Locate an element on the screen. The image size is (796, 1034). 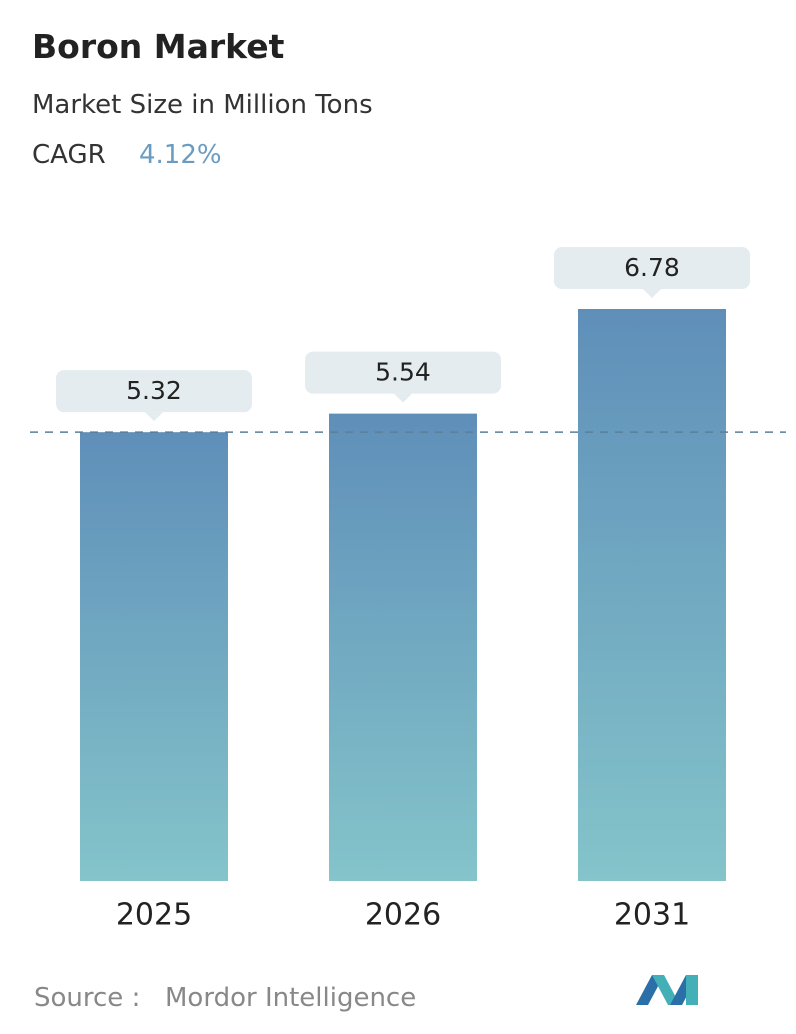
value-label: 5.32 is located at coordinates (154, 390).